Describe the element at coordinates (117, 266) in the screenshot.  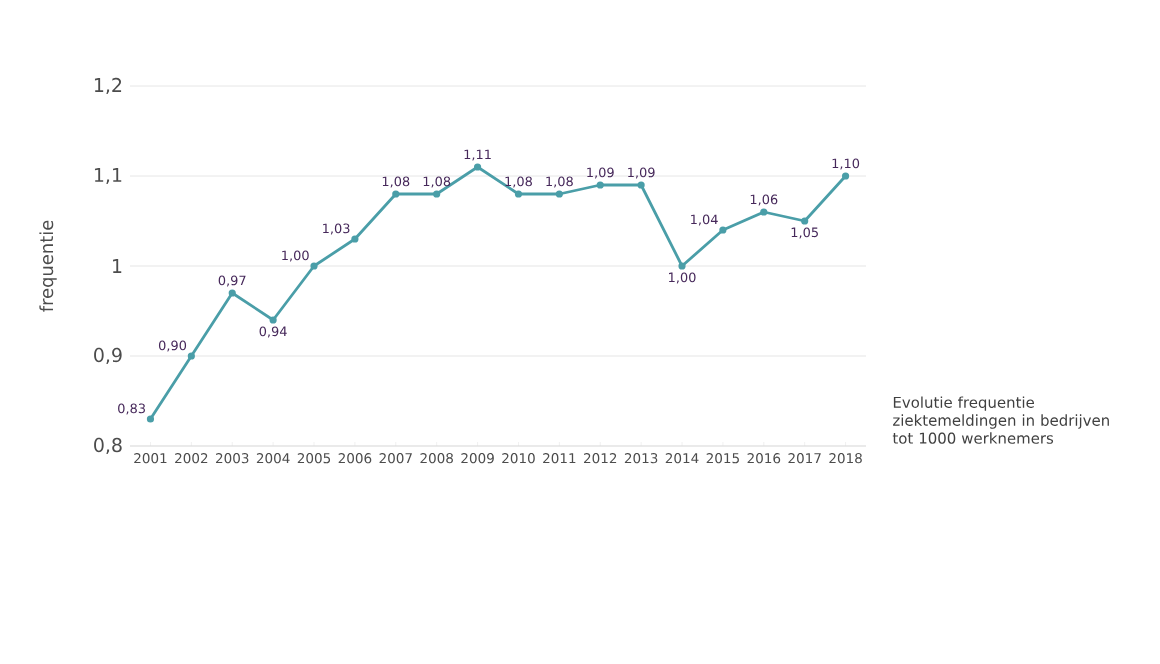
I see `y-tick-label: 1` at that location.